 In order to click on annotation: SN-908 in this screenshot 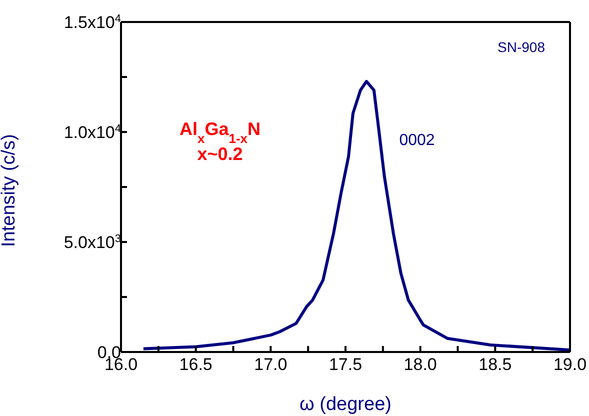, I will do `click(522, 47)`.